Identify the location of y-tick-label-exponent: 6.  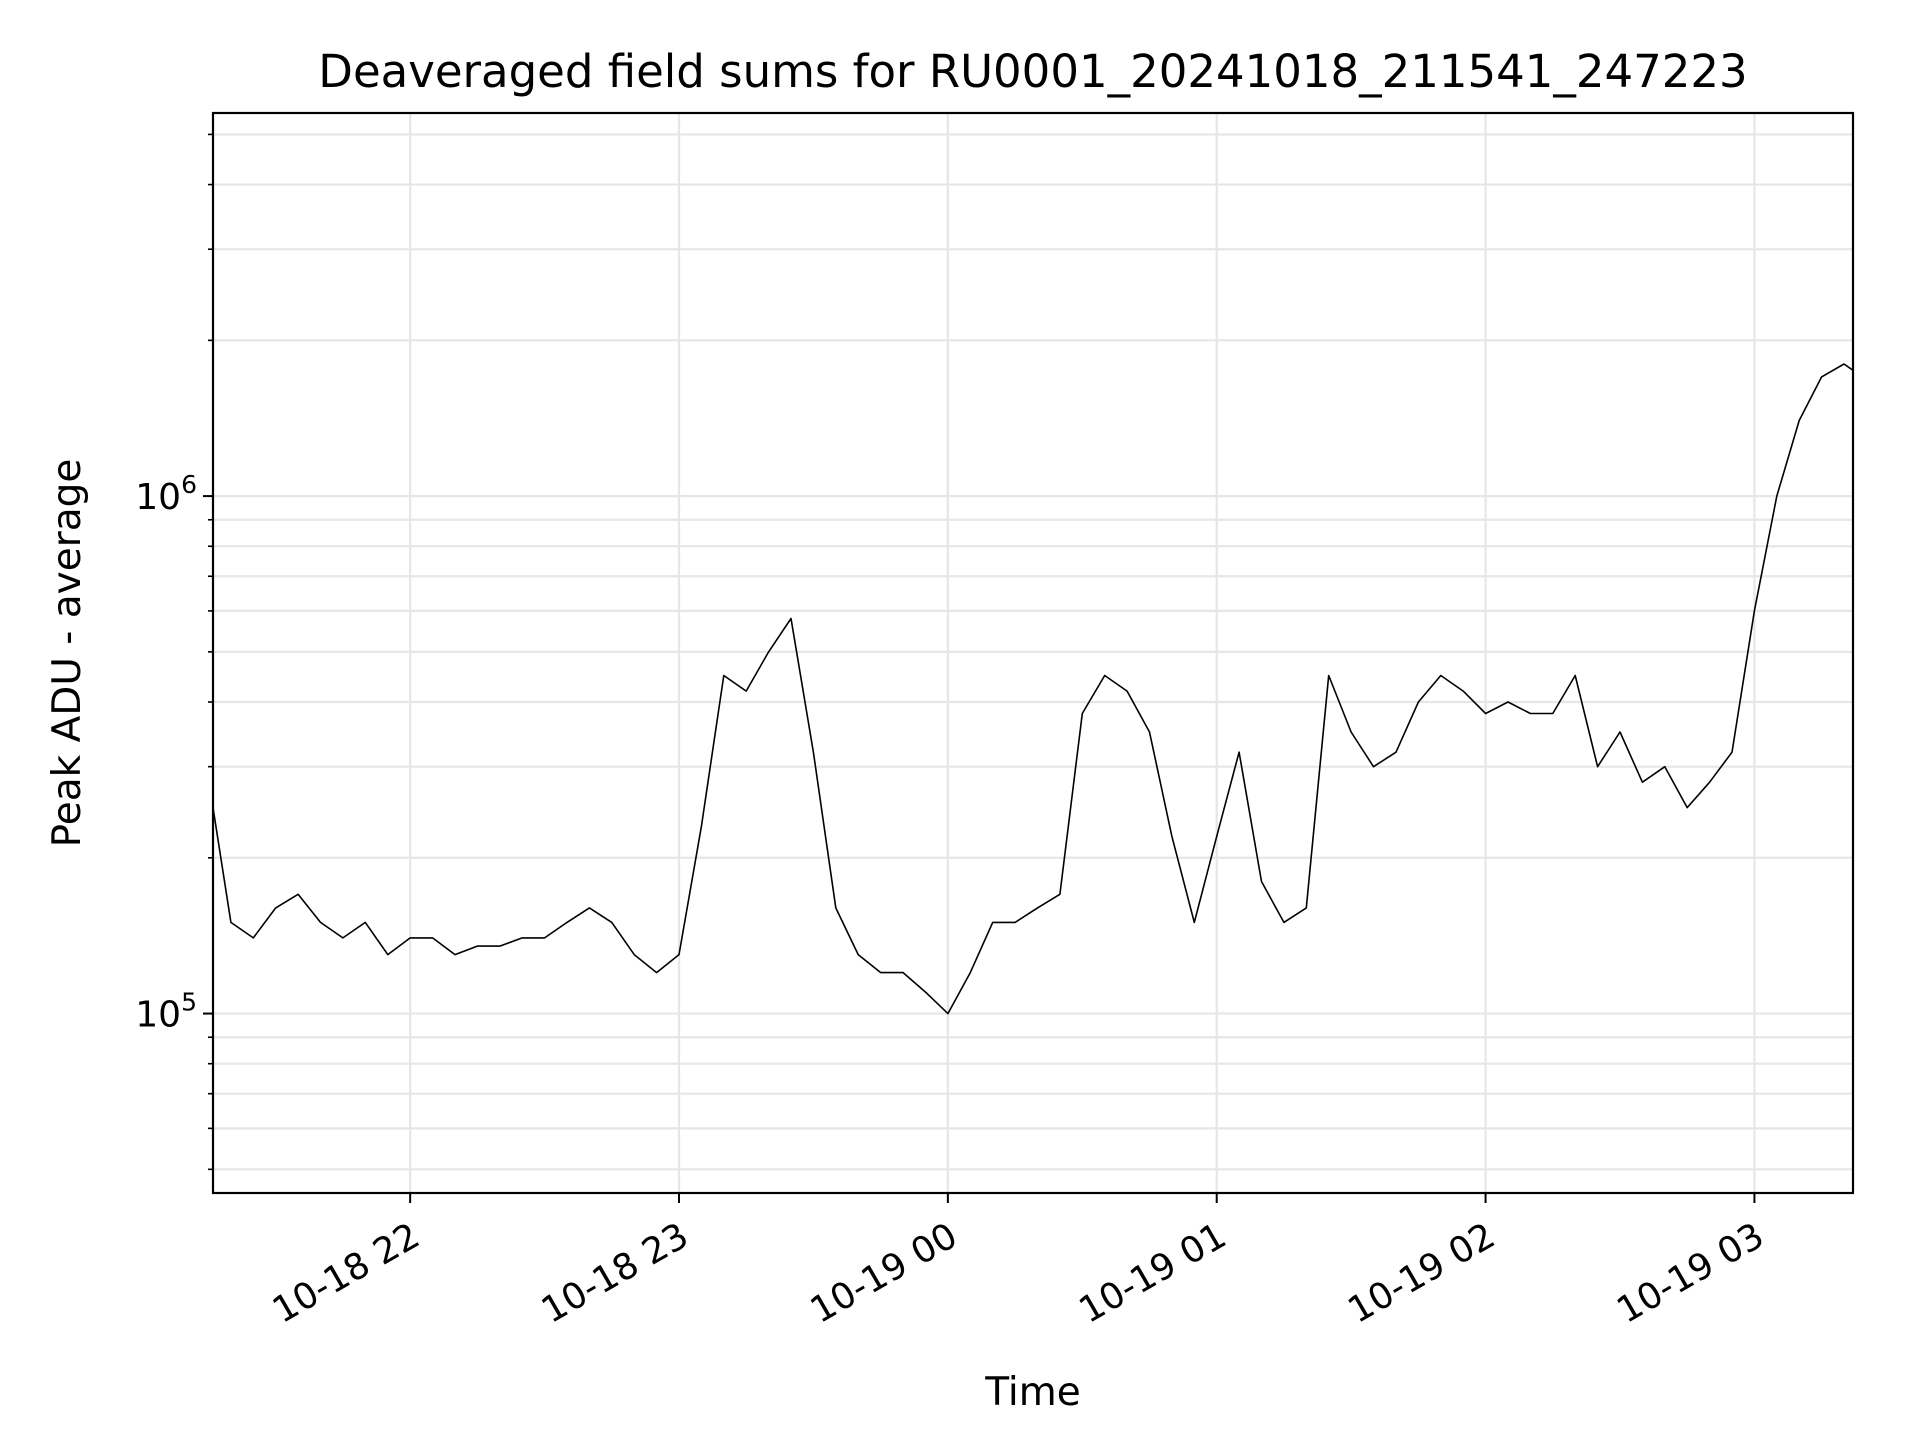
(189, 484).